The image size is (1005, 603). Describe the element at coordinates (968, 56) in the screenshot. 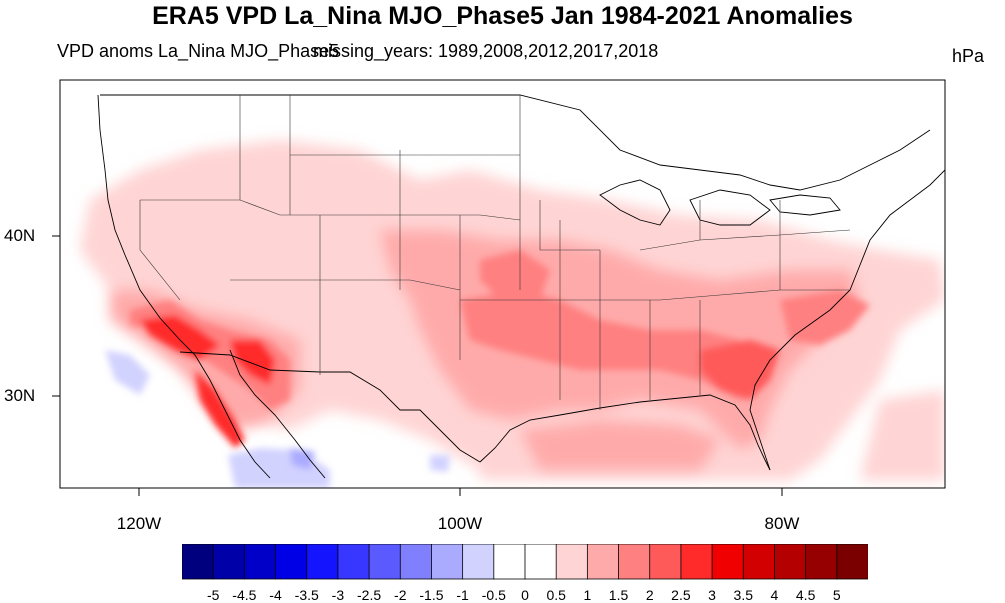

I see `units-label: hPa` at that location.